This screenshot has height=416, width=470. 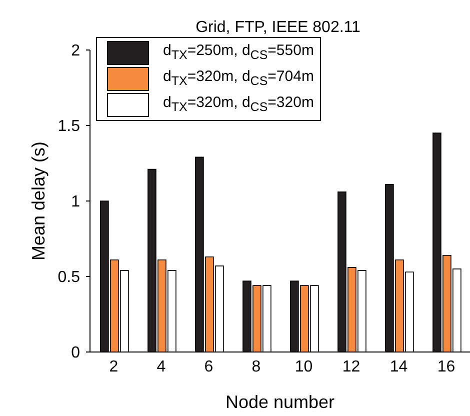 What do you see at coordinates (351, 367) in the screenshot?
I see `x-tick-label: 12` at bounding box center [351, 367].